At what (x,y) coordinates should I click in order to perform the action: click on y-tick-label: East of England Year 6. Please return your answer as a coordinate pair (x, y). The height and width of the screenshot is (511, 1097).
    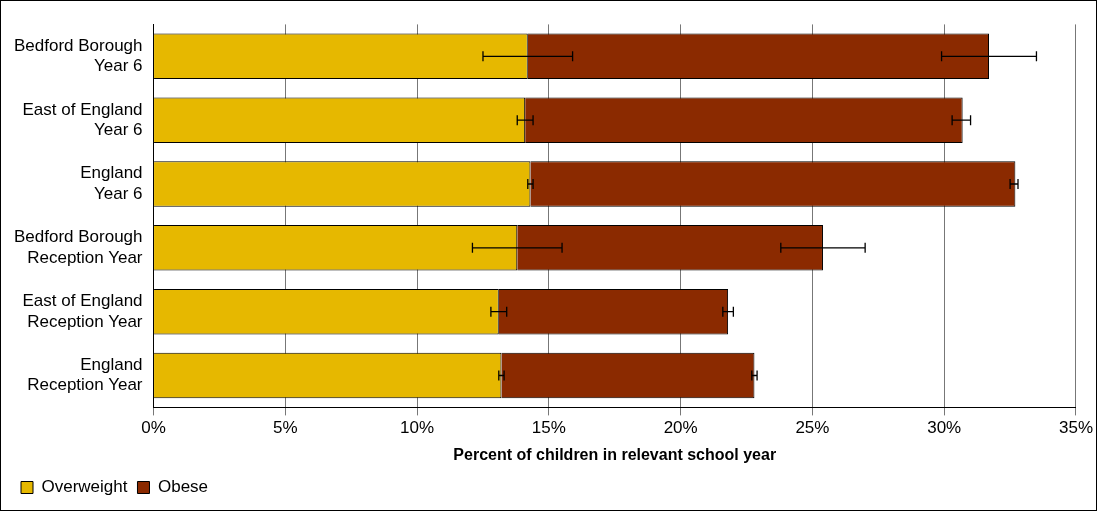
    Looking at the image, I should click on (82, 119).